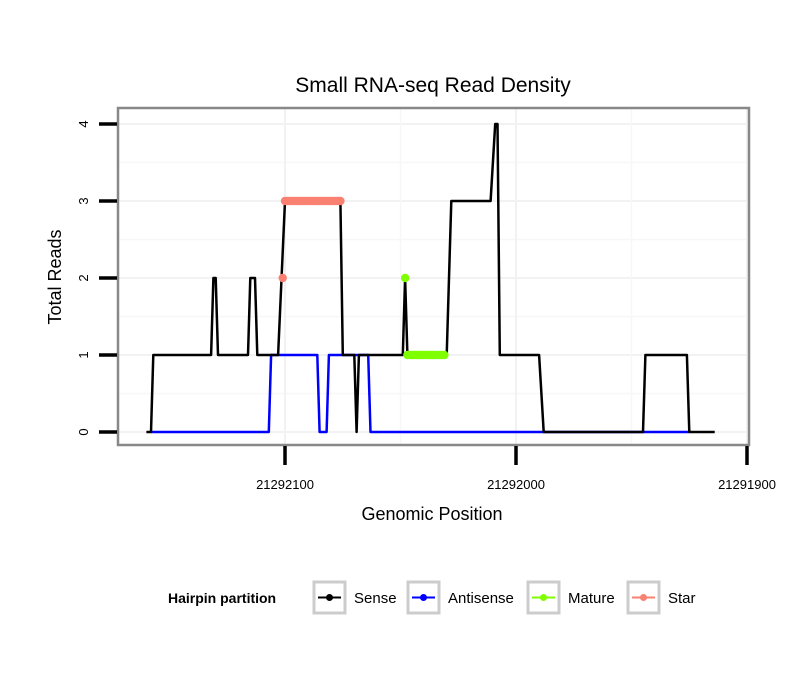 Image resolution: width=810 pixels, height=690 pixels. What do you see at coordinates (311, 239) in the screenshot?
I see `series-star` at bounding box center [311, 239].